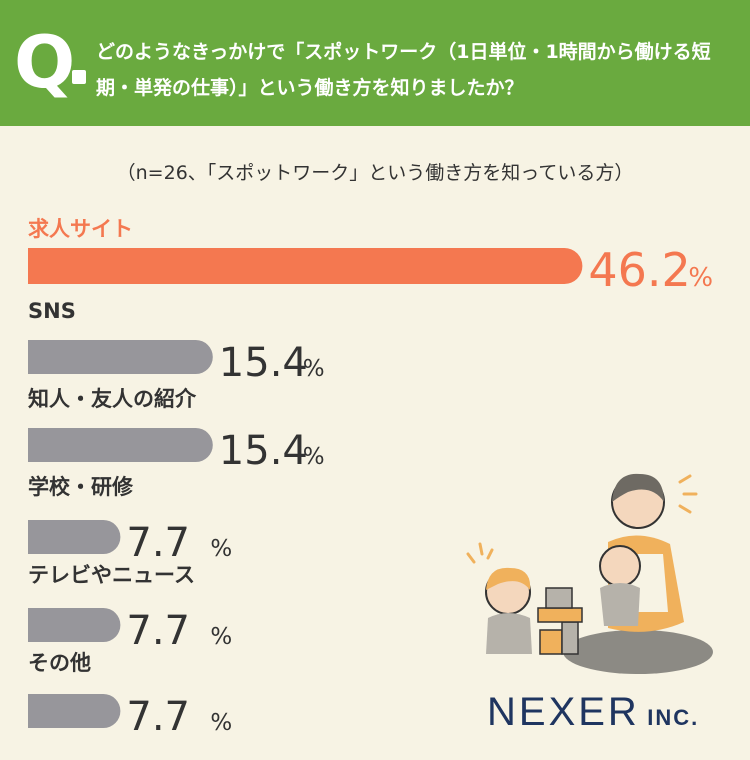 This screenshot has width=750, height=760. I want to click on q-mark: Q, so click(45, 62).